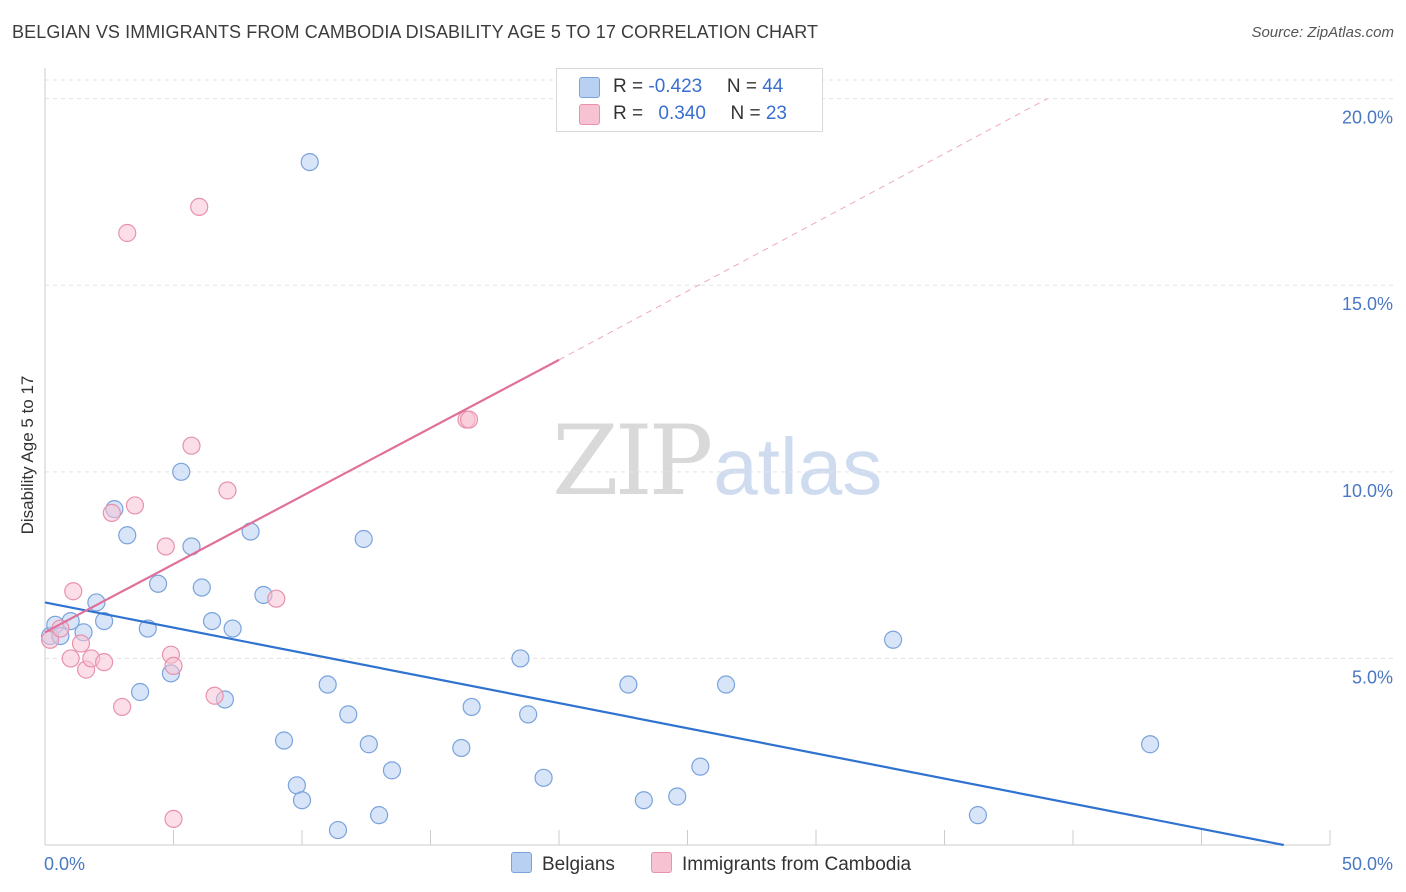 The image size is (1406, 892). Describe the element at coordinates (776, 113) in the screenshot. I see `cambodia-n-value: 23` at that location.